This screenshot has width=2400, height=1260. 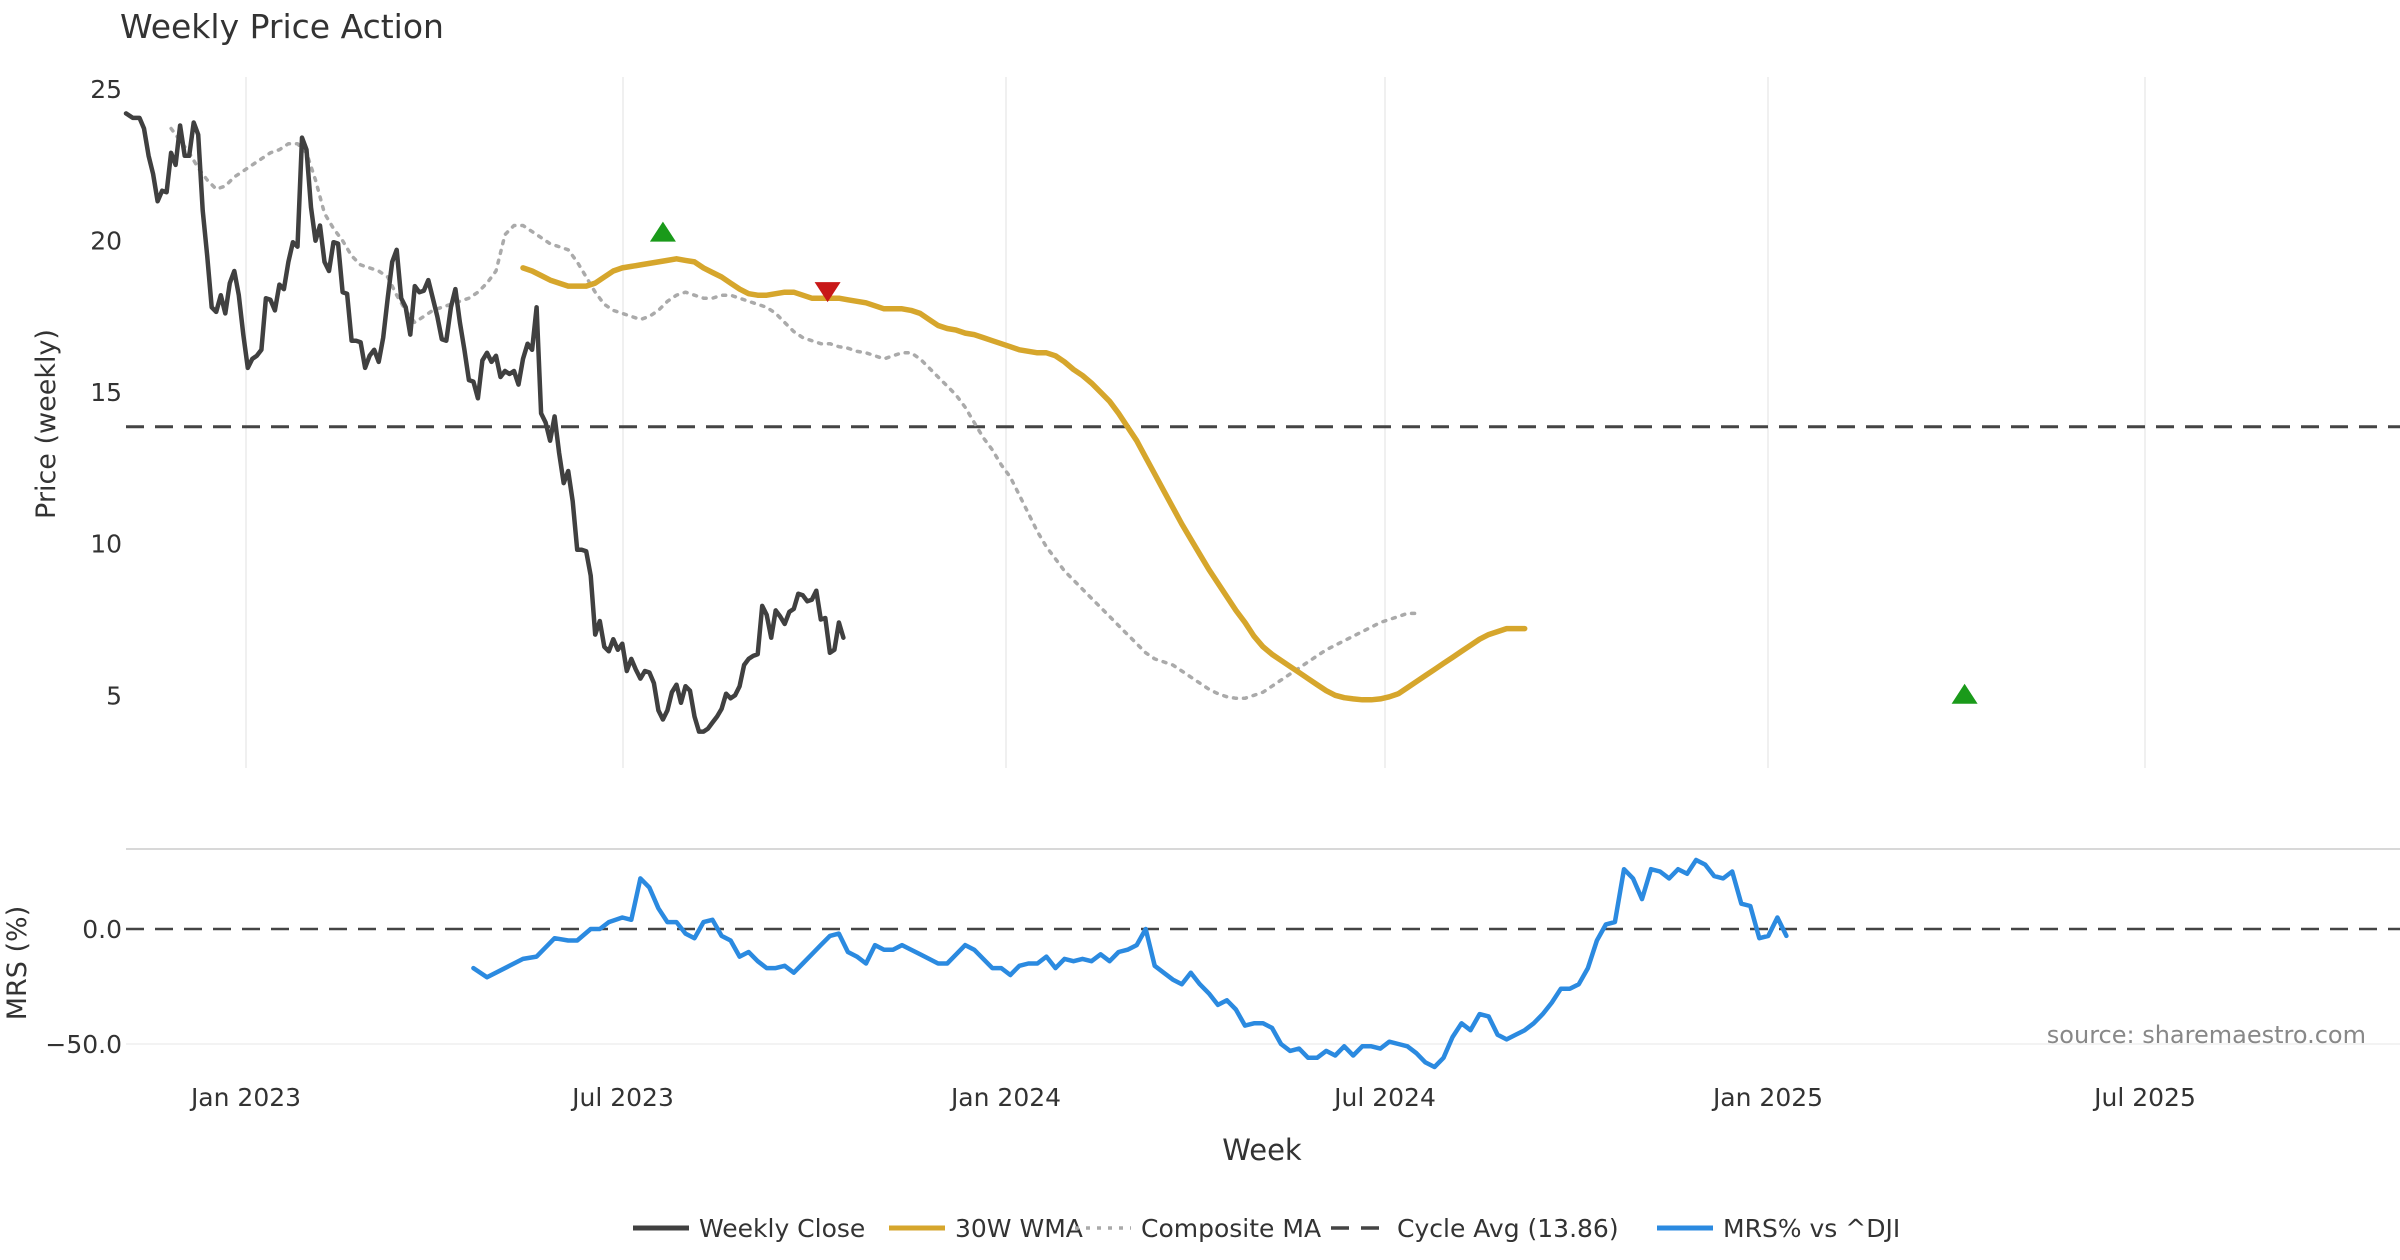 I want to click on x-tick-label: Jul 2023, so click(x=622, y=1097).